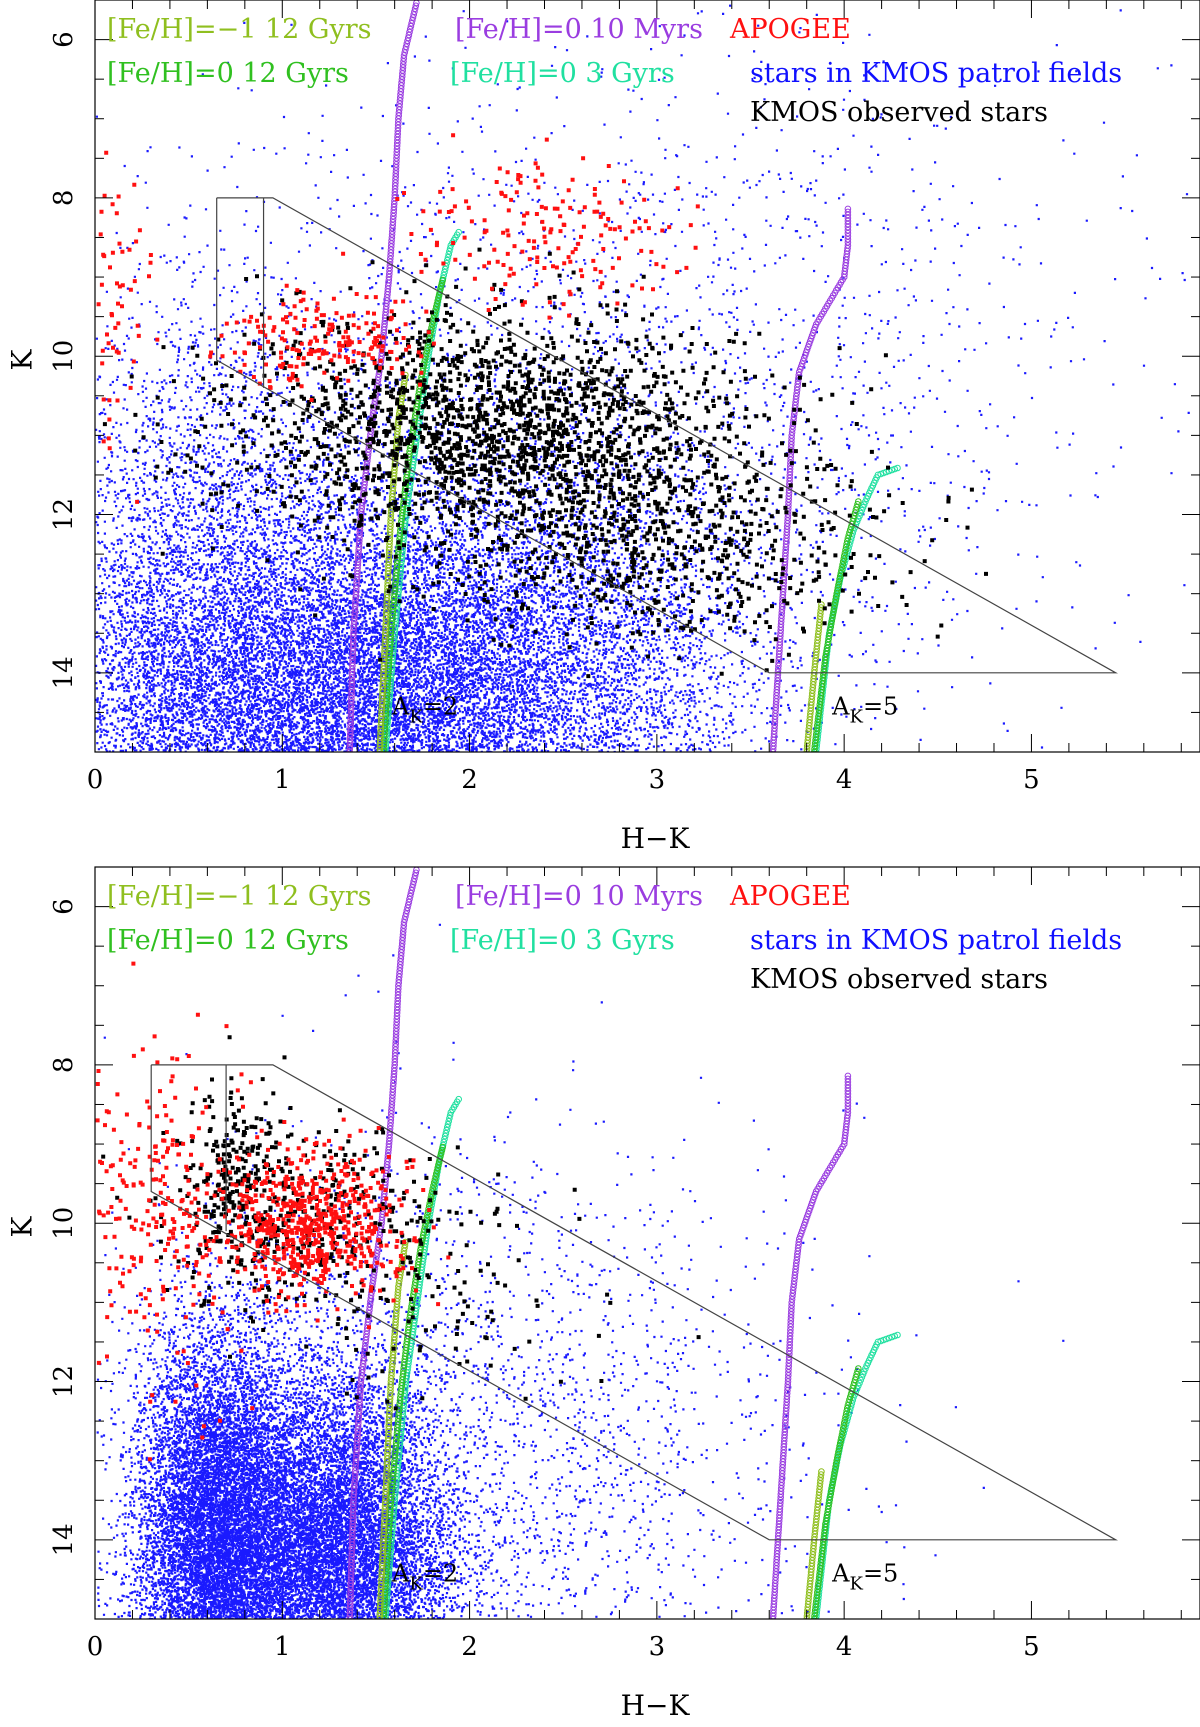  I want to click on apogee-stars, so click(273, 1211).